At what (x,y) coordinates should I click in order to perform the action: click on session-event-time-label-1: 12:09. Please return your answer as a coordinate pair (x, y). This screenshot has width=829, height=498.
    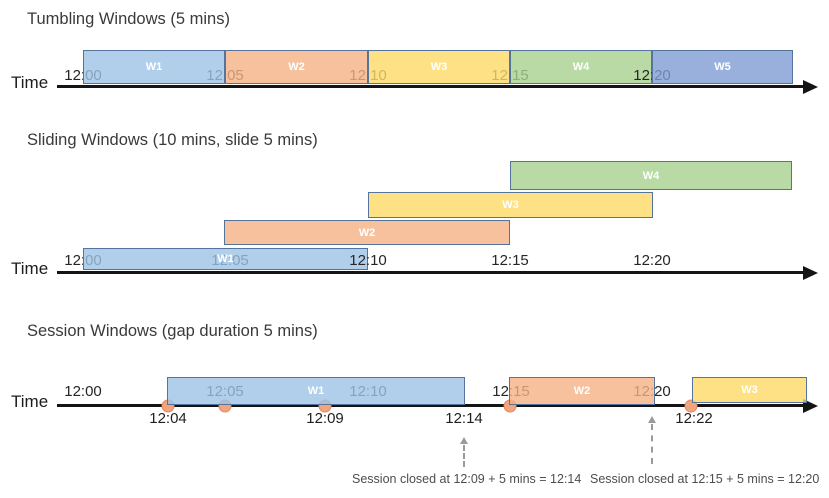
    Looking at the image, I should click on (325, 418).